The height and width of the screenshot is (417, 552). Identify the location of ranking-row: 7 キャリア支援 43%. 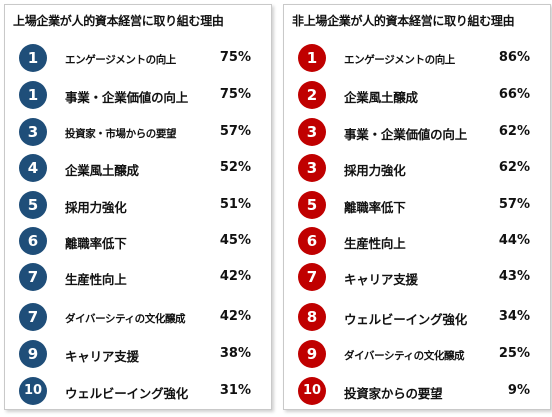
(417, 277).